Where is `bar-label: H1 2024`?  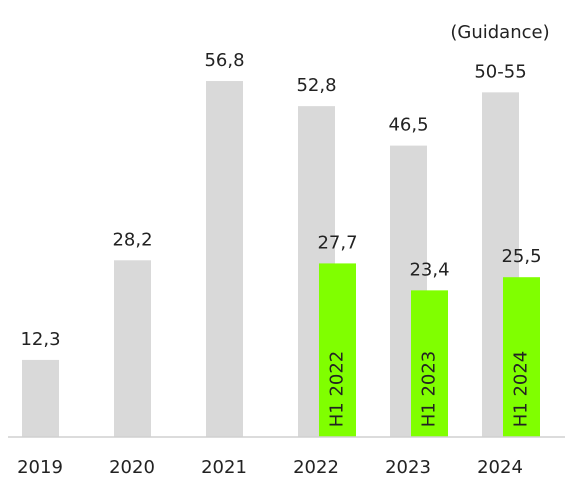 bar-label: H1 2024 is located at coordinates (521, 389).